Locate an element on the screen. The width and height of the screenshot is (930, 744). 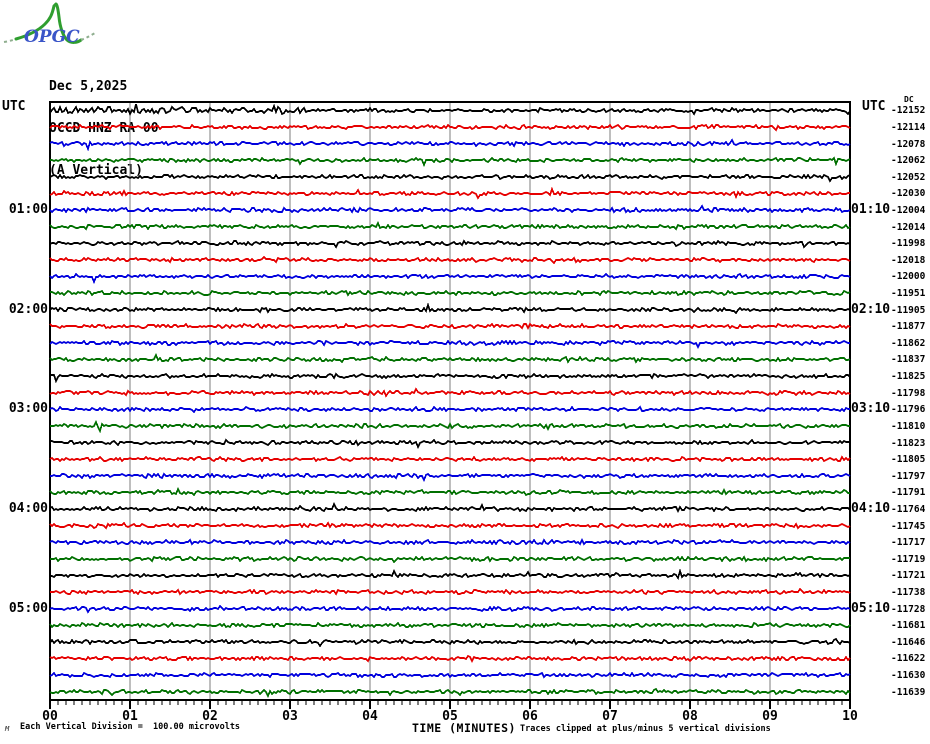
dc-value-0210: -11877 is located at coordinates (908, 326).